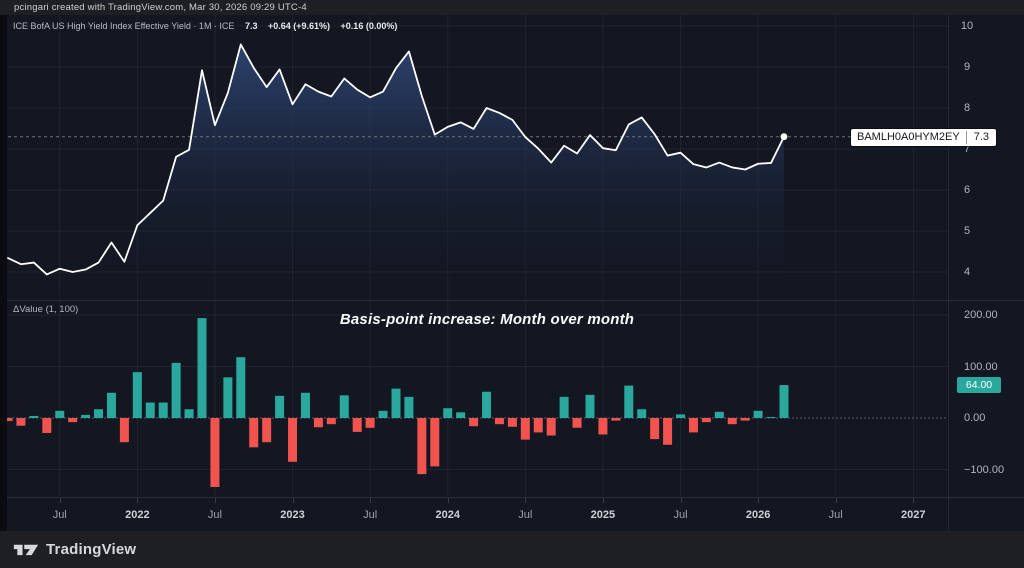 This screenshot has width=1024, height=568. I want to click on time-scale-label: 2023, so click(292, 515).